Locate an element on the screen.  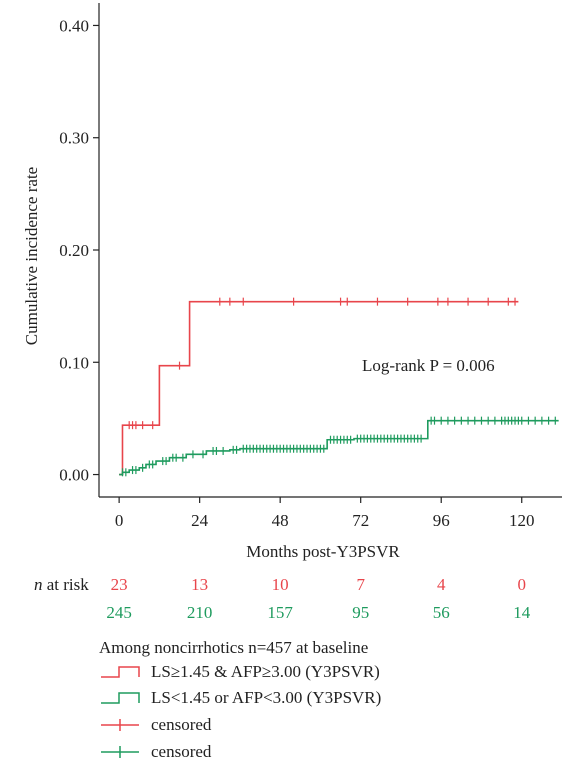
at-risk-count: 7 is located at coordinates (360, 584).